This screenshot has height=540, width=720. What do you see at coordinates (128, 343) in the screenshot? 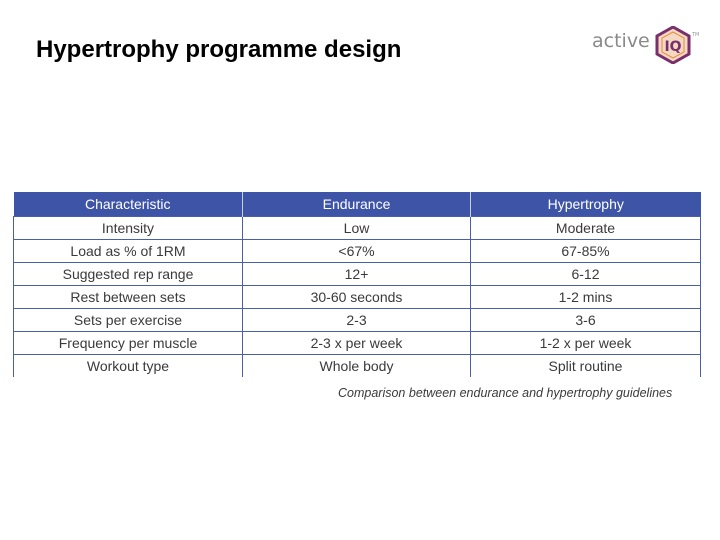
I see `cell-characteristic: Frequency per muscle` at bounding box center [128, 343].